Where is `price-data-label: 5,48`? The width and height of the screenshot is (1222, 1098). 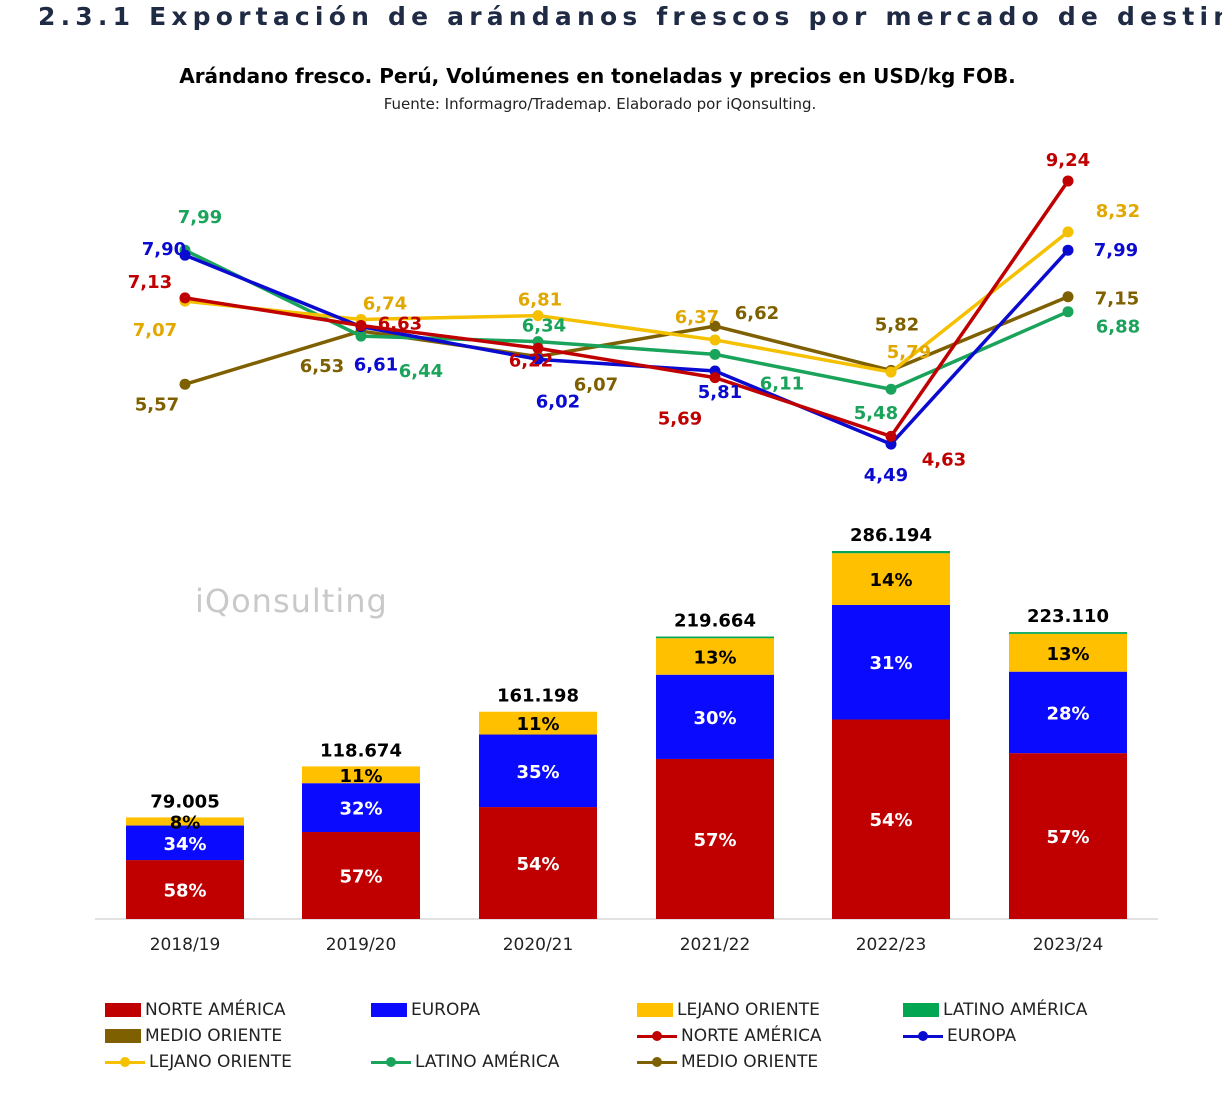
price-data-label: 5,48 is located at coordinates (876, 413).